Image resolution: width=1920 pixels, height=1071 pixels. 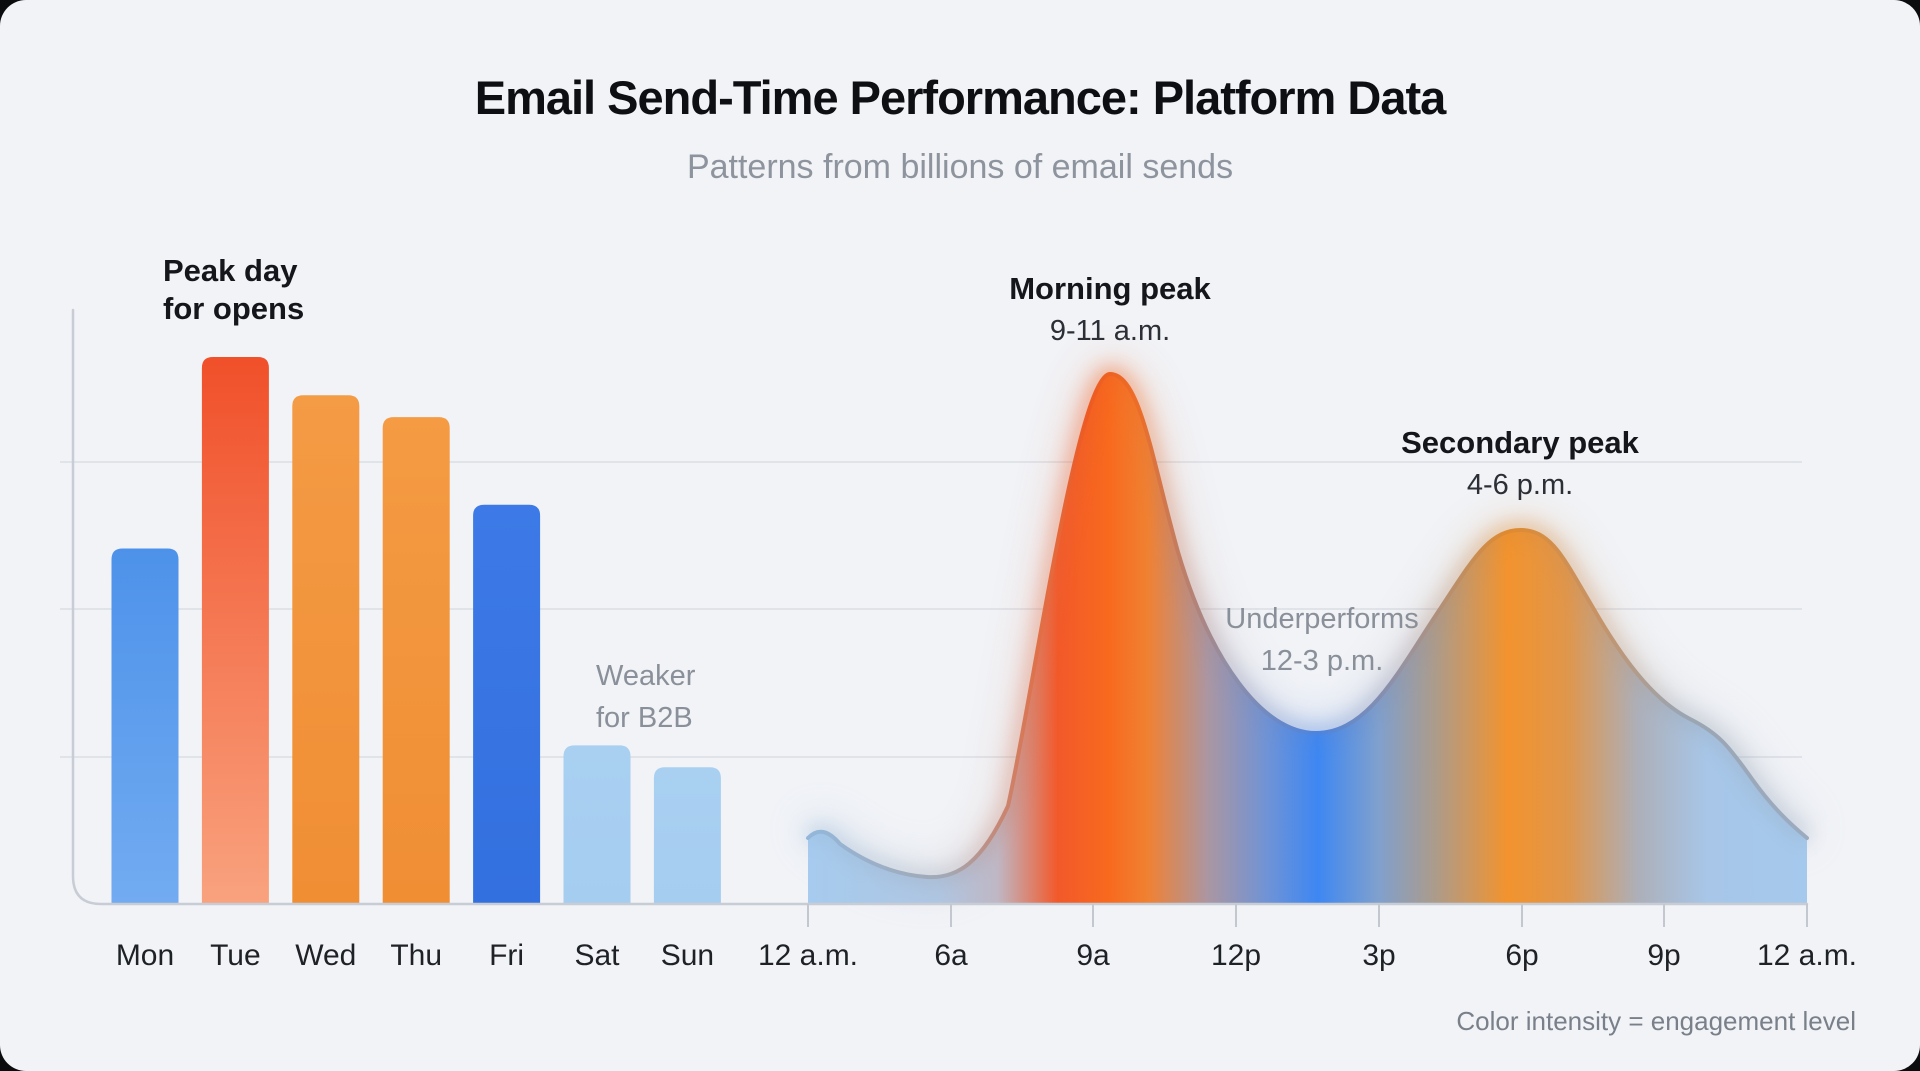 I want to click on day-label-mon: Mon, so click(x=145, y=955).